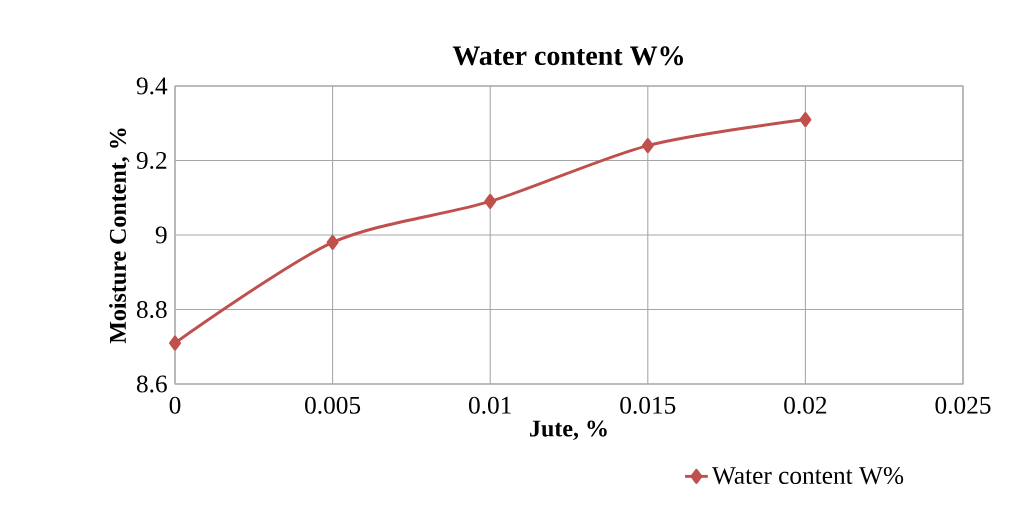 This screenshot has width=1021, height=510. I want to click on x-tick-label: 0, so click(175, 405).